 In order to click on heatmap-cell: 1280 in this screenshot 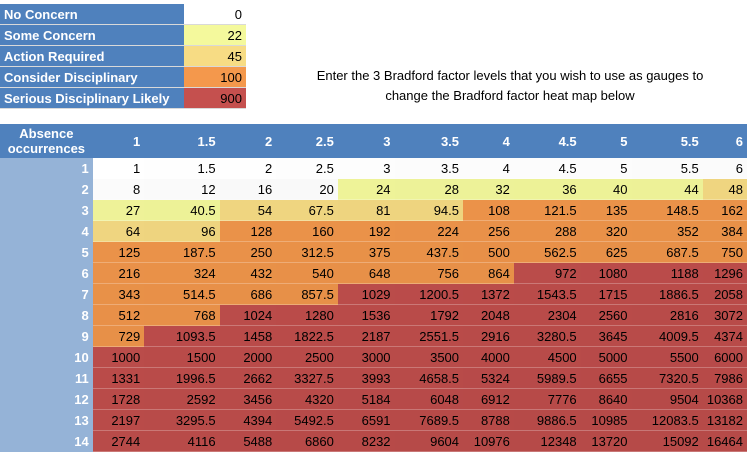, I will do `click(307, 315)`.